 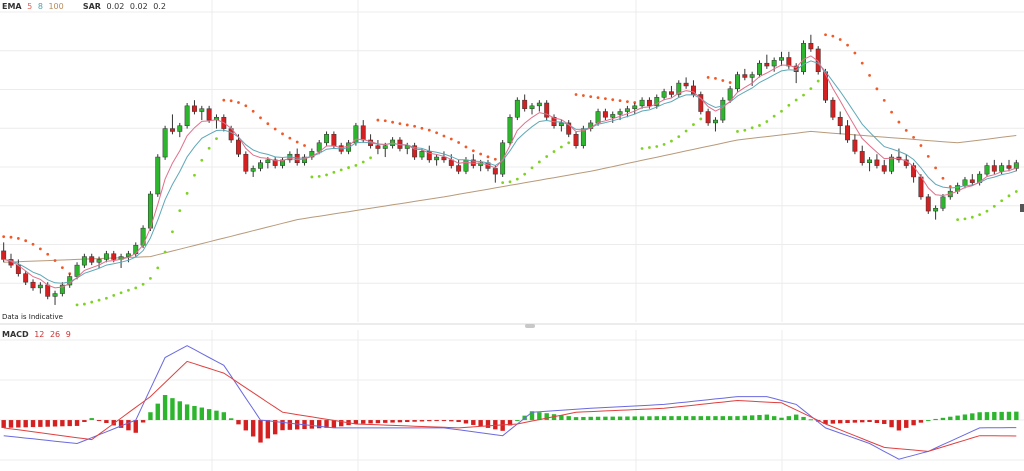 I want to click on sar-param-max: 0.2, so click(x=159, y=6).